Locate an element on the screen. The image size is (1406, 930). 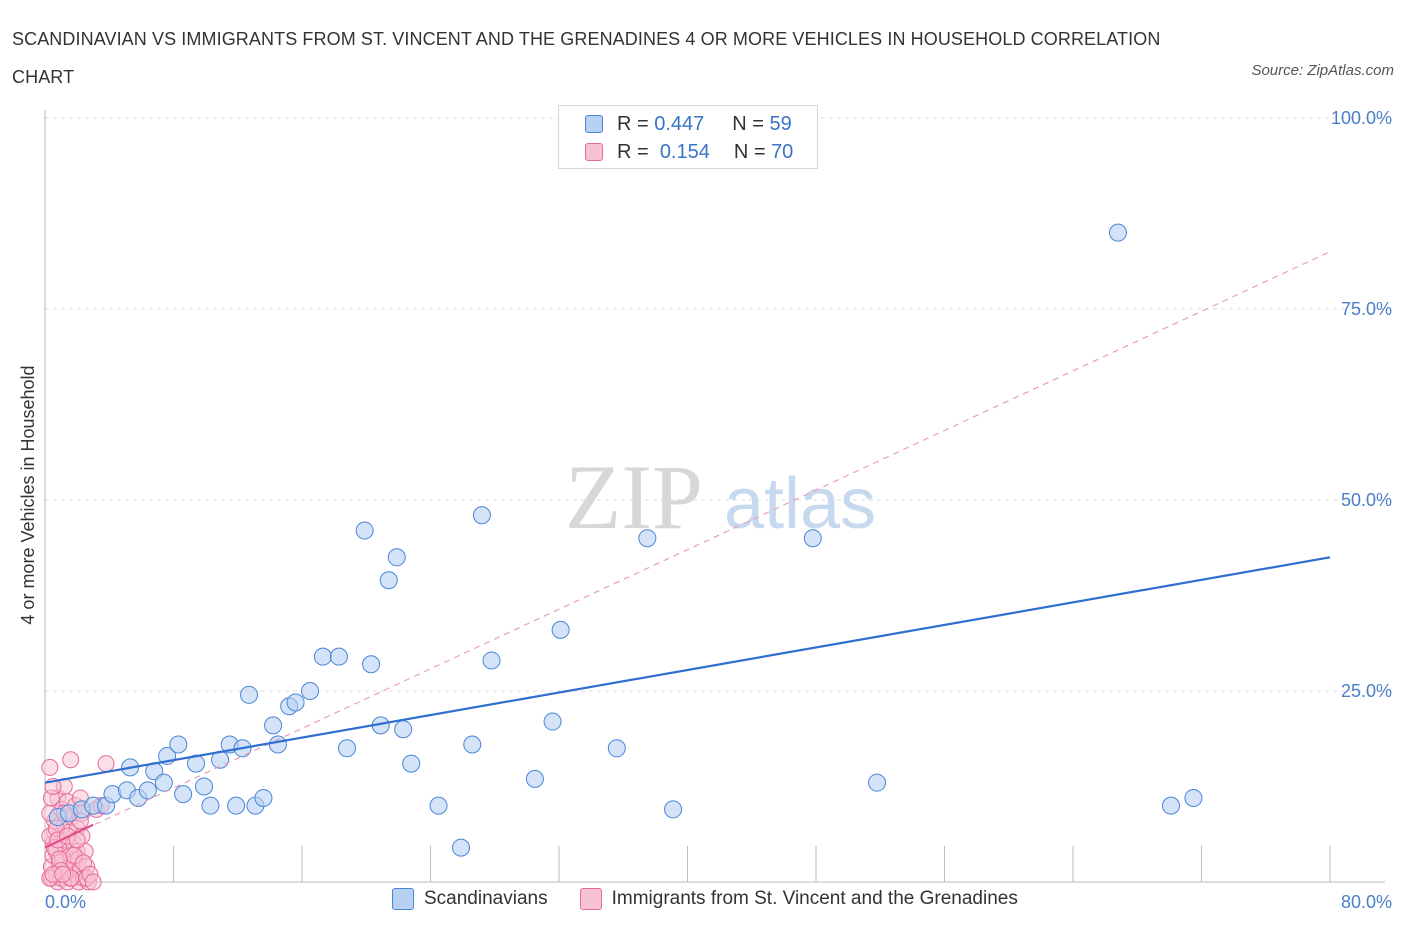
legend-label-scandinavians: Scandinavians is located at coordinates (486, 898).